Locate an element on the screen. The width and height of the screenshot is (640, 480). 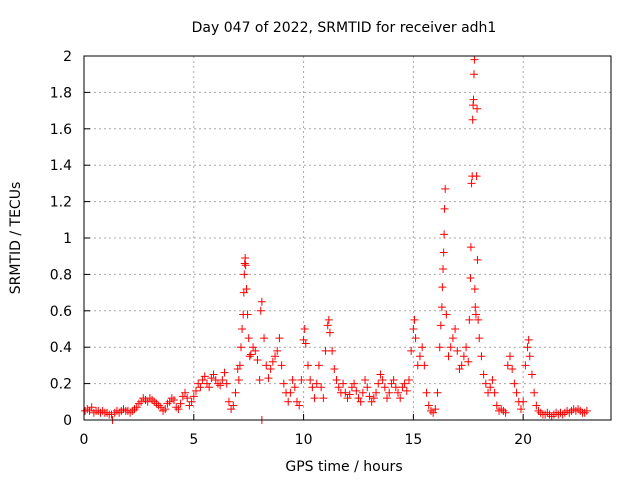
x-tick-label: 15 is located at coordinates (413, 440).